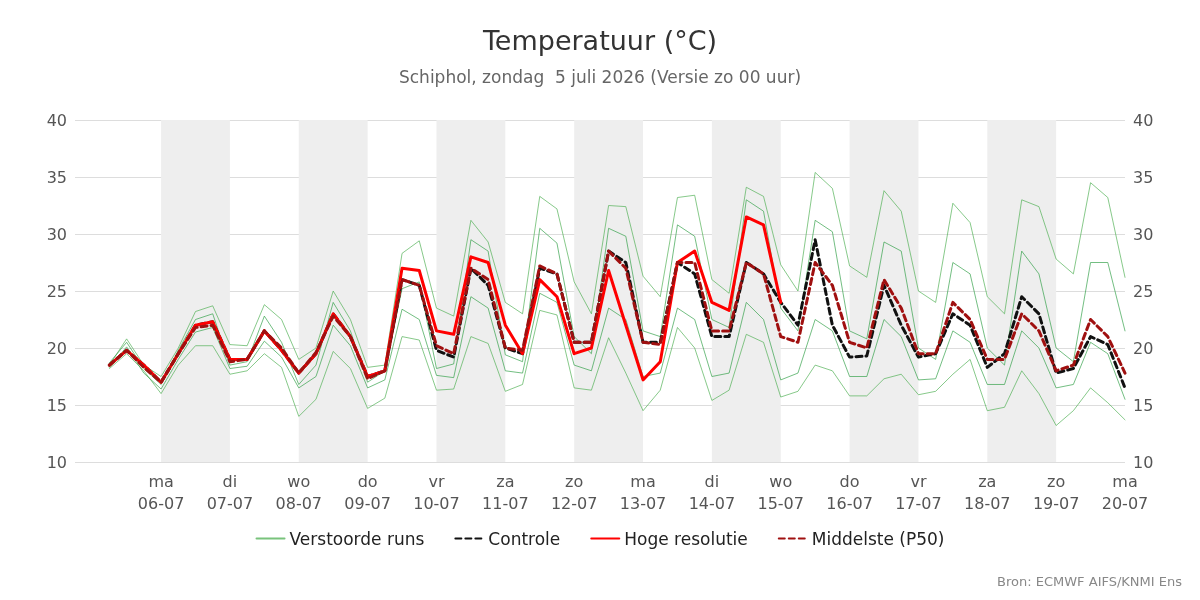 Image resolution: width=1200 pixels, height=600 pixels. I want to click on x-tick-label: ma 20-07, so click(1125, 492).